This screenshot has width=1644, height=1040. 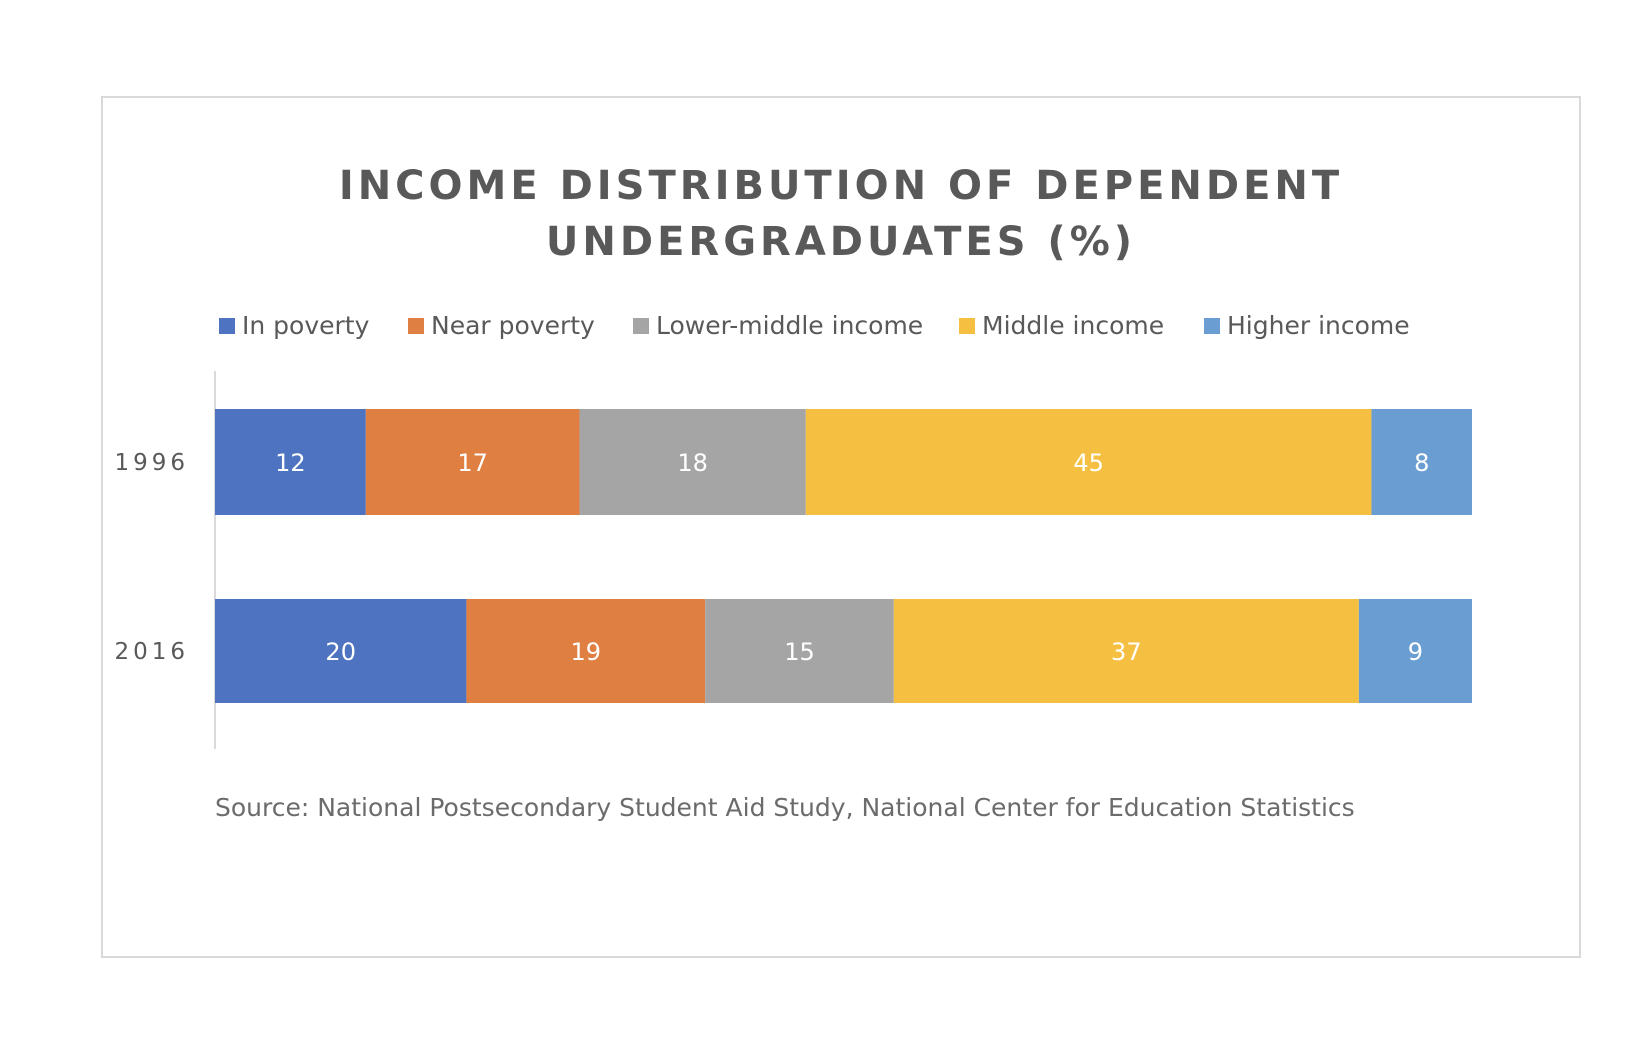 I want to click on data-label-2016-near-poverty: 19, so click(x=586, y=652).